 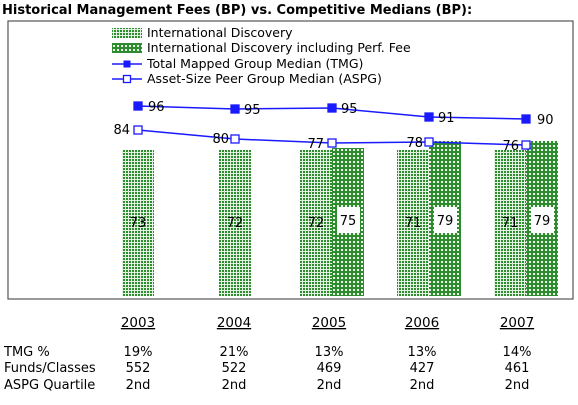 I want to click on bar-discovery-2003, so click(x=138, y=223).